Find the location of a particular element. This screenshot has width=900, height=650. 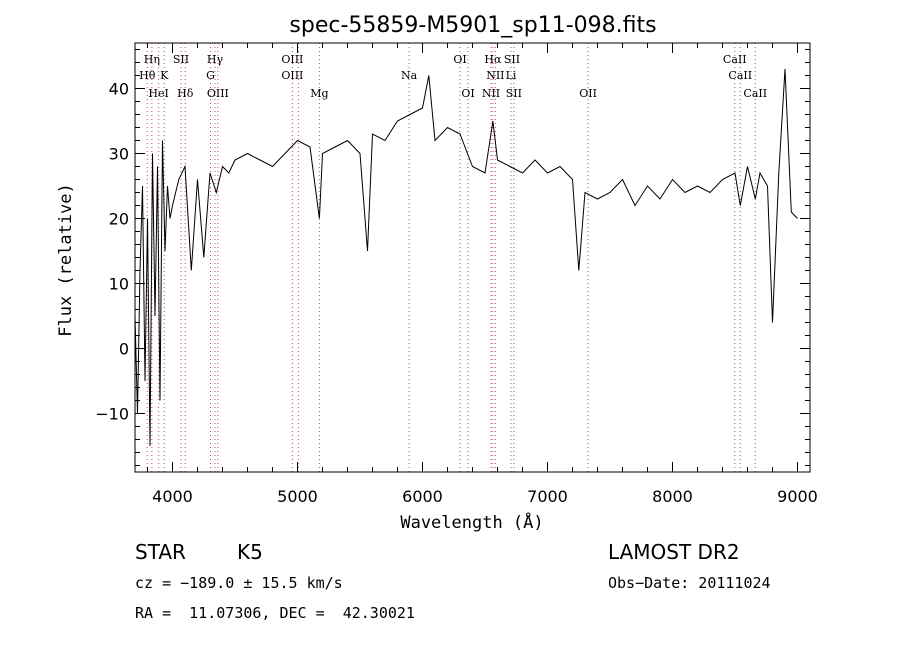

chart-title: spec-55859-M5901_sp11-098.fits is located at coordinates (472, 25).